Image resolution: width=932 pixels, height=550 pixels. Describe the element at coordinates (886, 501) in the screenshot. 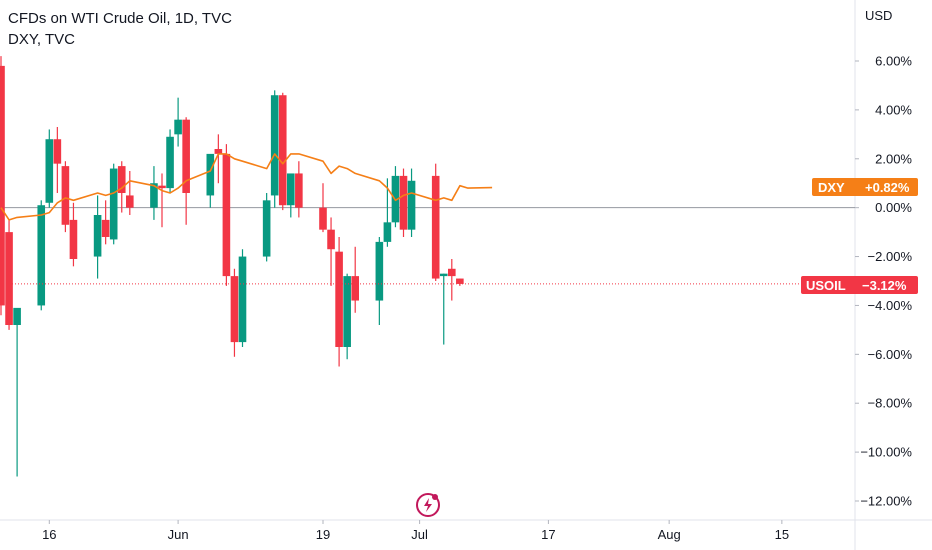

I see `y-tick-label: −12.00%` at that location.